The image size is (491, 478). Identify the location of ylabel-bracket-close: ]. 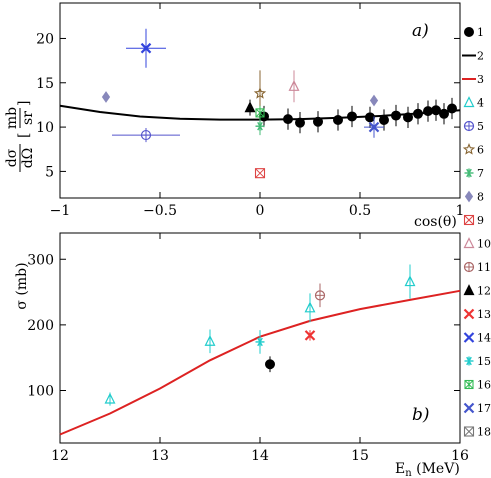
(24, 103).